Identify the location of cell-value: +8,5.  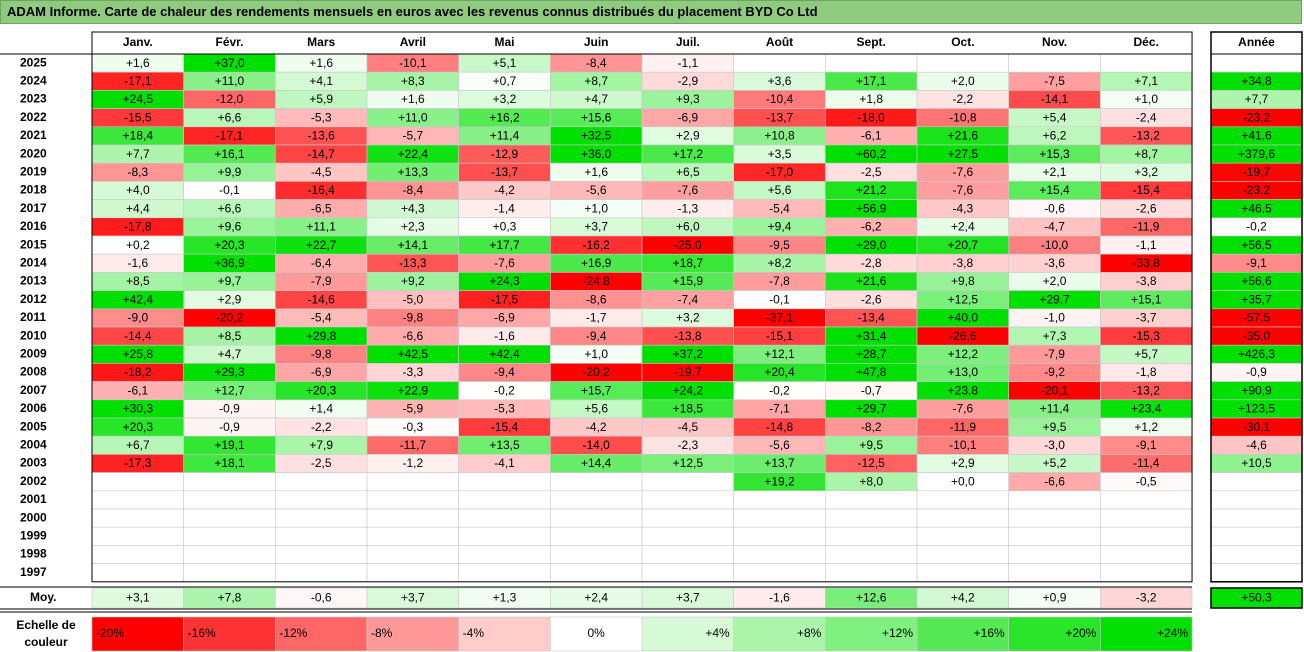
(138, 281).